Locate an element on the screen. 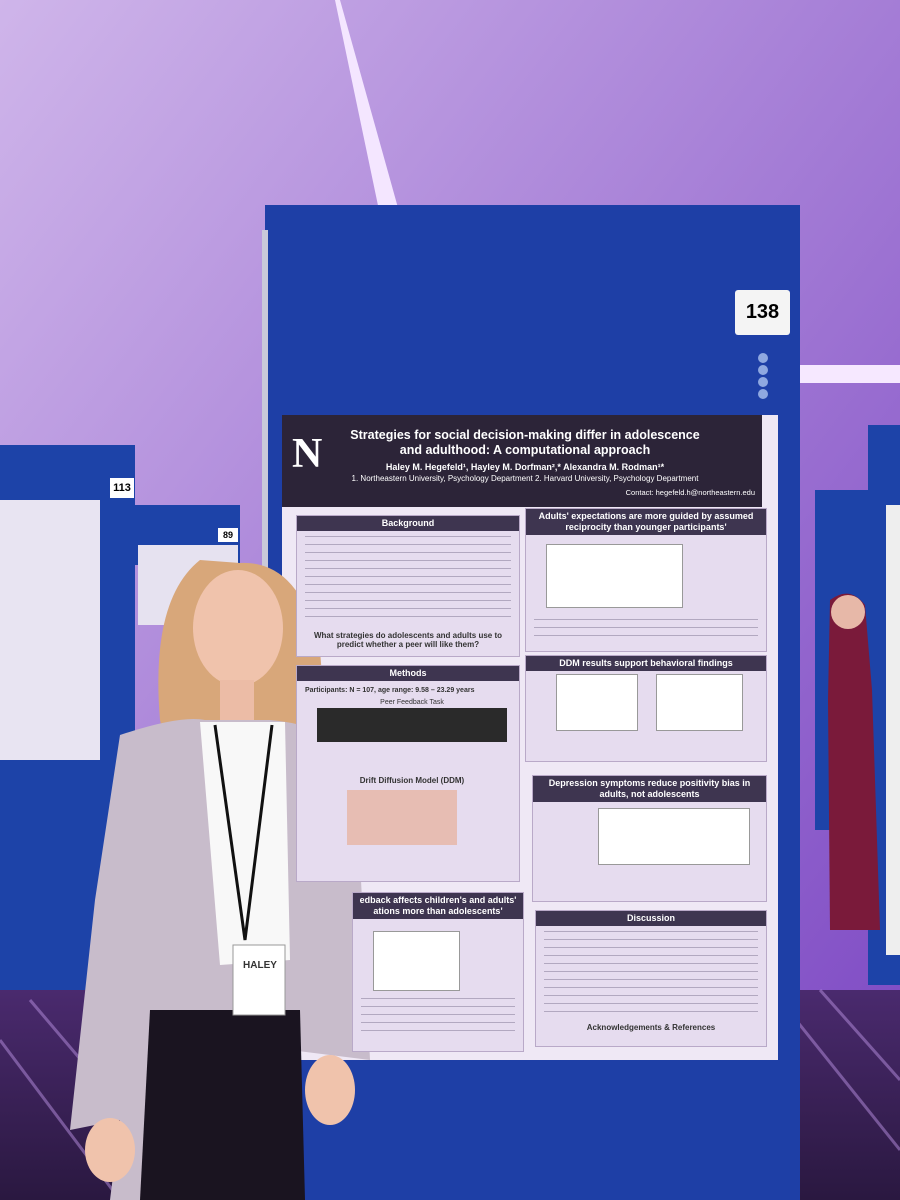  section-heading: Discussion is located at coordinates (651, 918).